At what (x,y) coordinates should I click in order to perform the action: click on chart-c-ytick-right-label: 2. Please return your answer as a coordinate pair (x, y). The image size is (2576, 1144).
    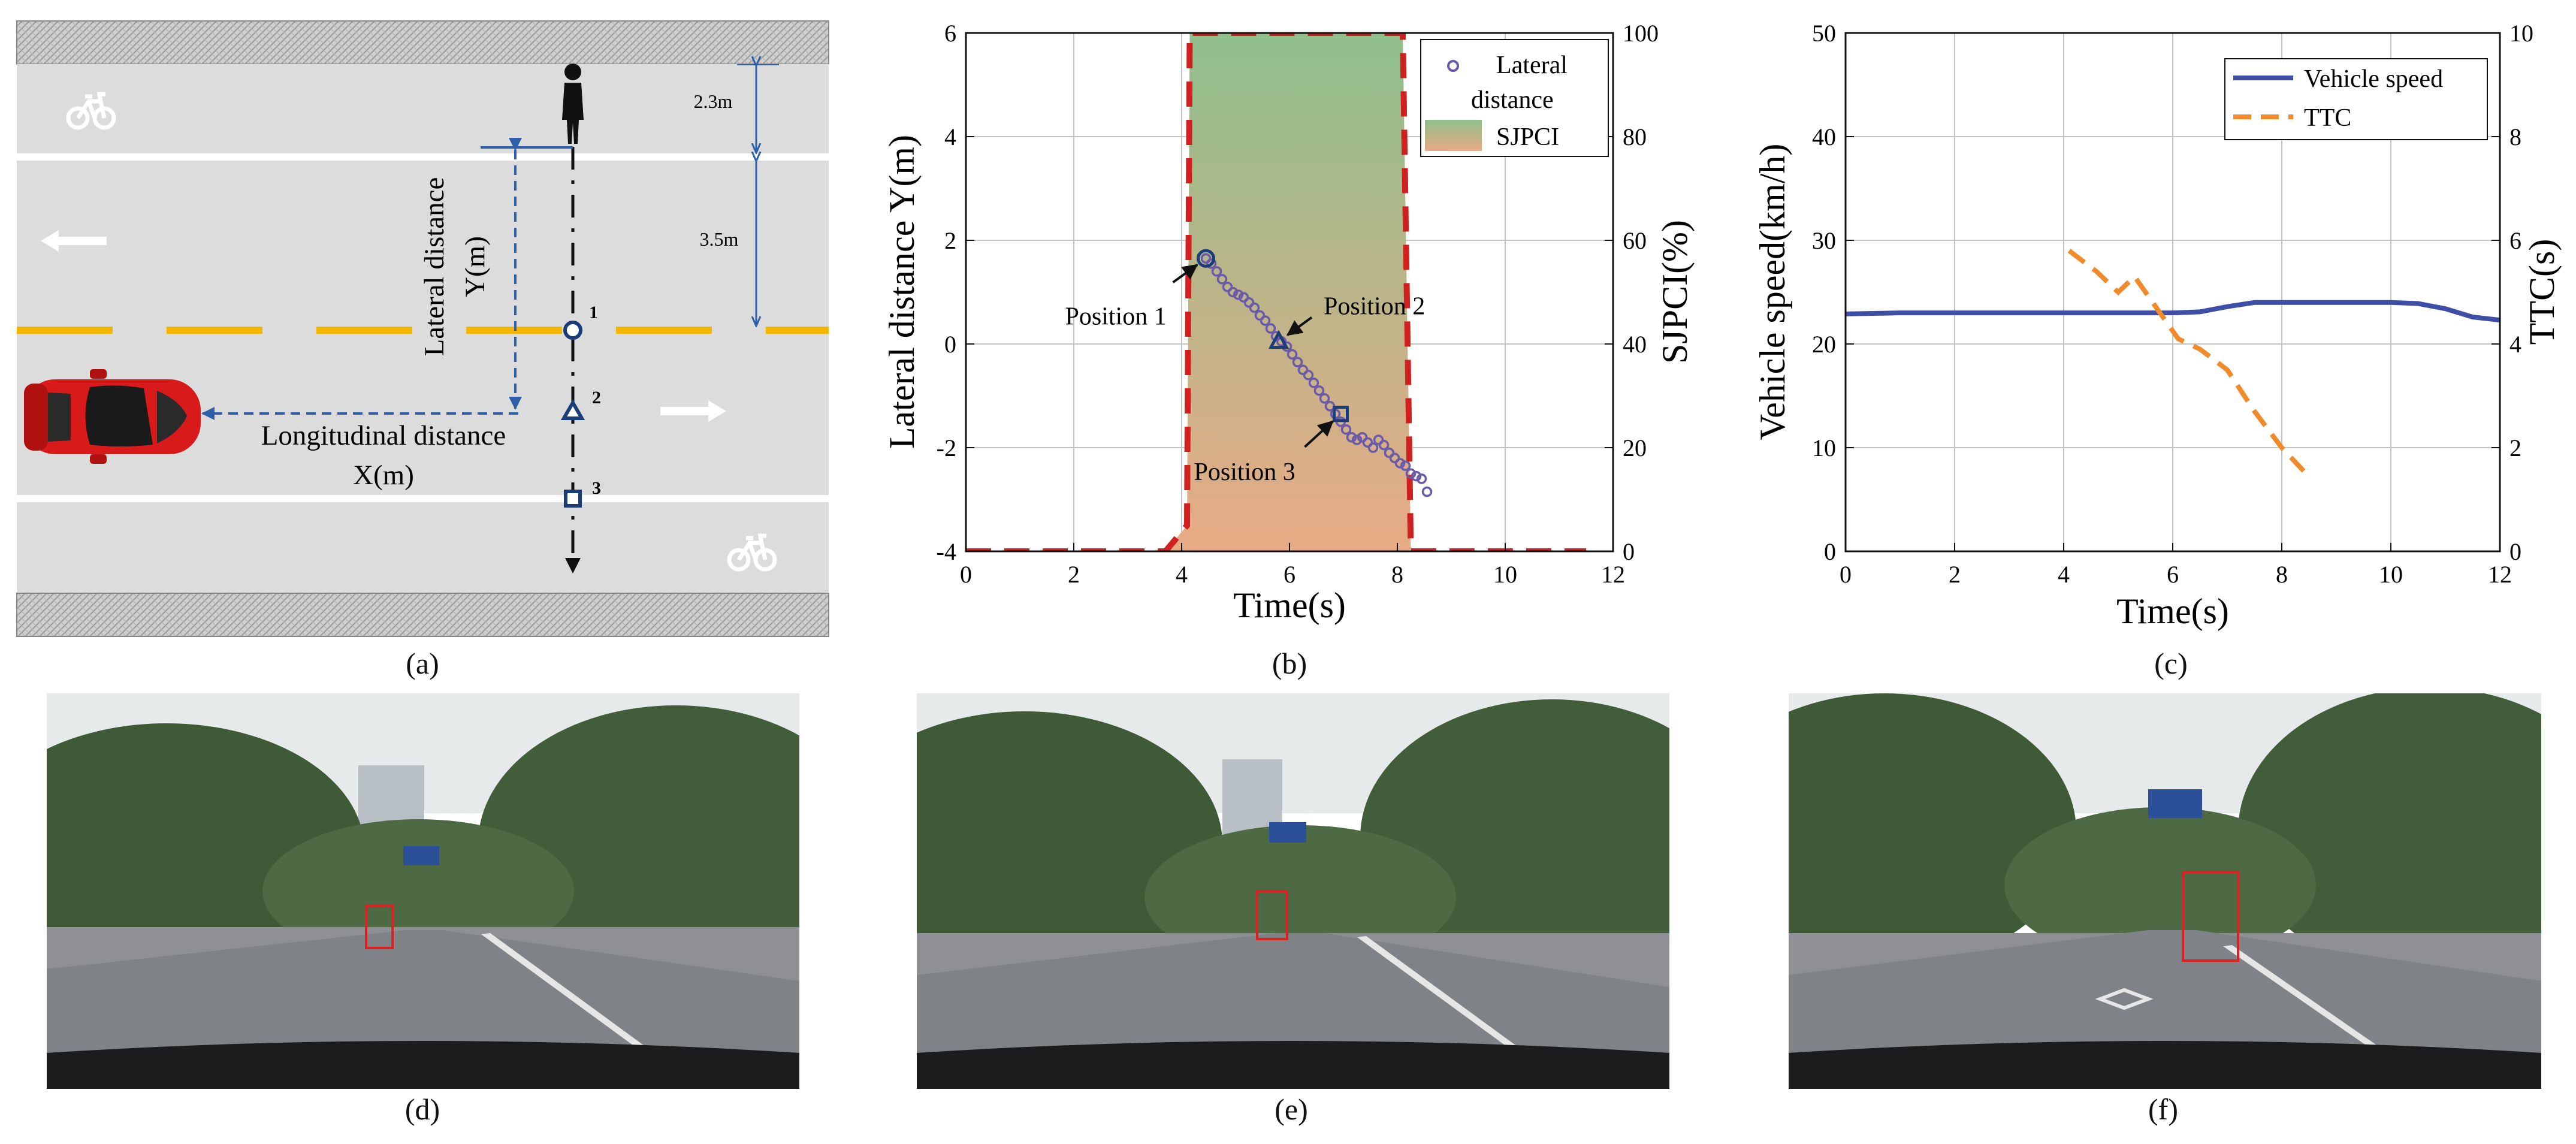
    Looking at the image, I should click on (2515, 447).